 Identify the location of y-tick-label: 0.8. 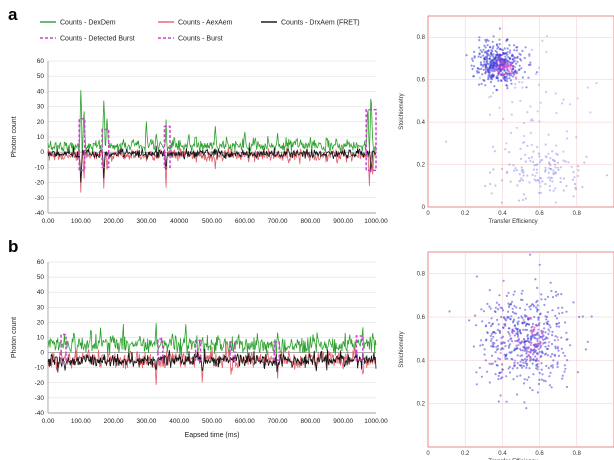
(421, 275).